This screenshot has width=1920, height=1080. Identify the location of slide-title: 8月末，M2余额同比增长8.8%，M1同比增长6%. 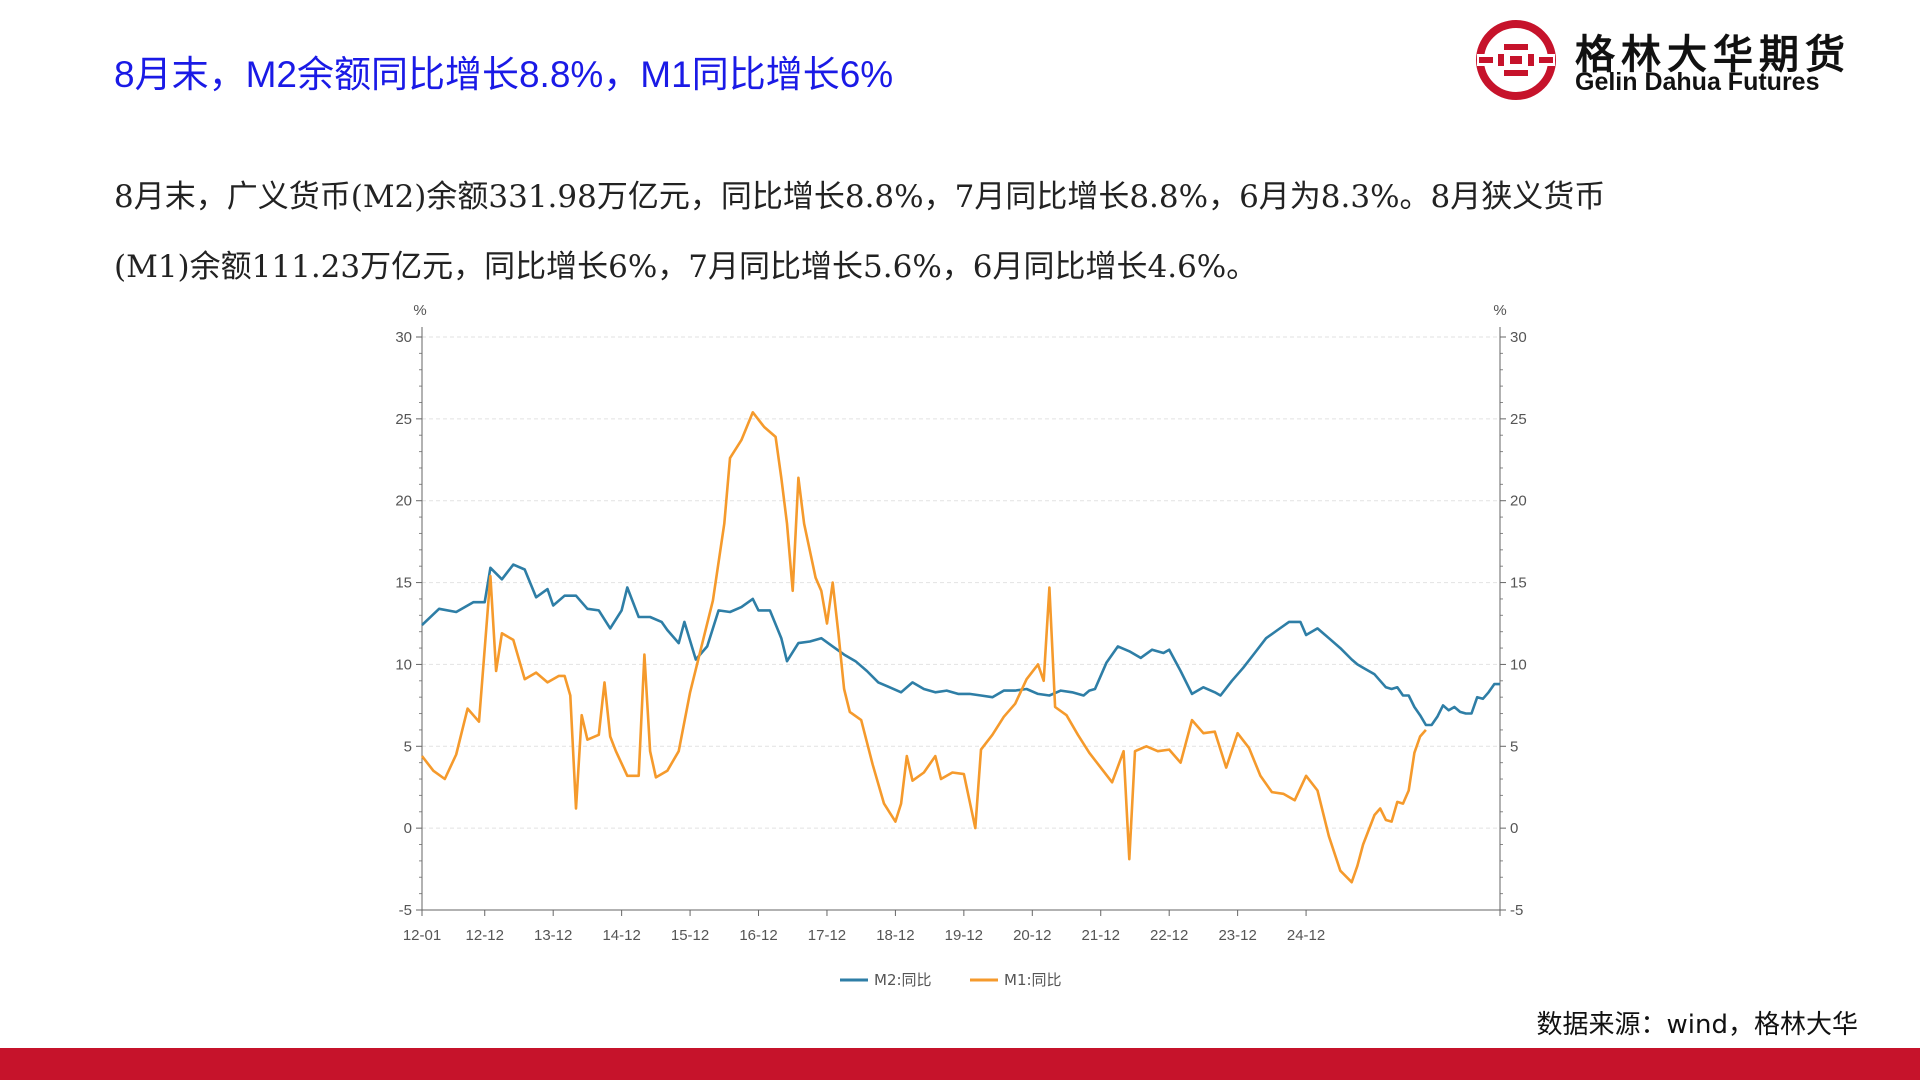
(504, 74).